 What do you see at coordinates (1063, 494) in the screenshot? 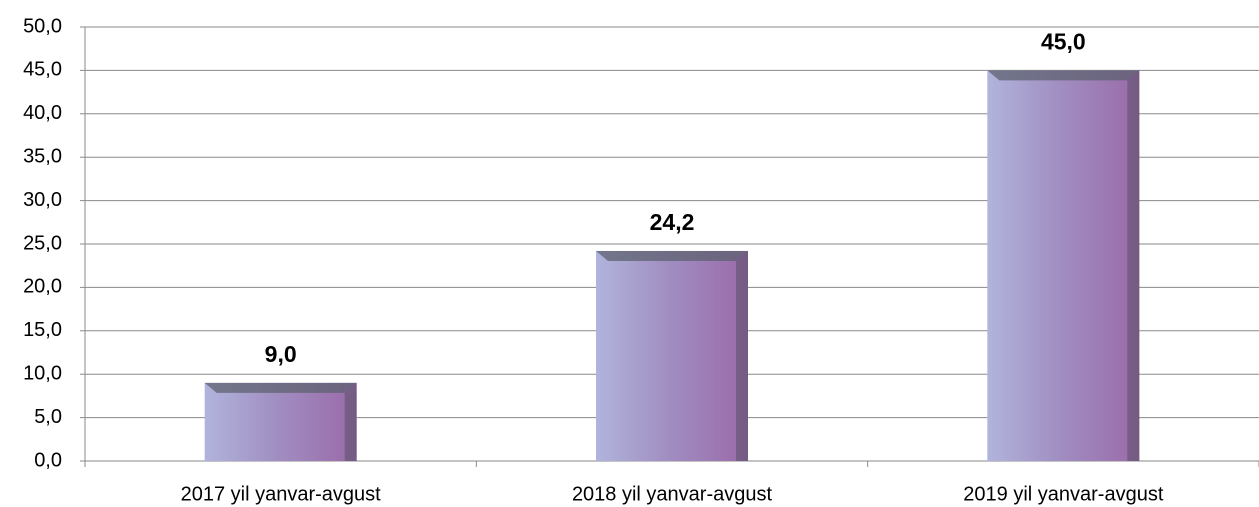
I see `x-tick-label: 2019 yil yanvar-avgust` at bounding box center [1063, 494].